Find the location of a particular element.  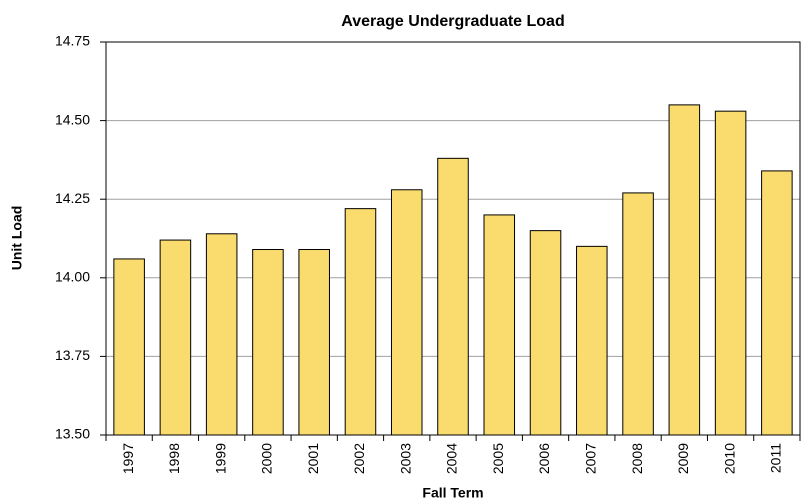

y-tick-label: 14.50 is located at coordinates (72, 119).